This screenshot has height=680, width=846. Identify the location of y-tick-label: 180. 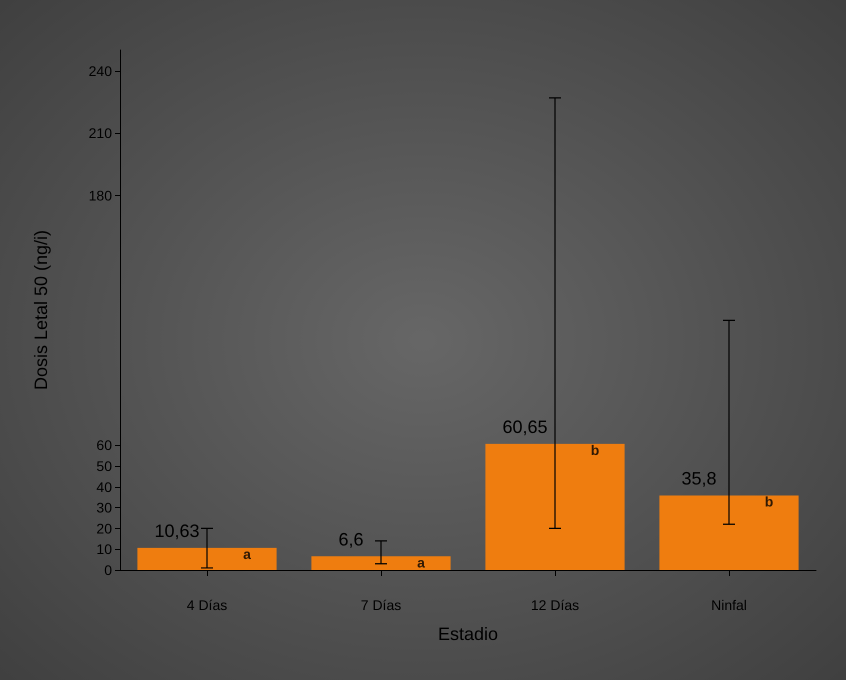
(100, 196).